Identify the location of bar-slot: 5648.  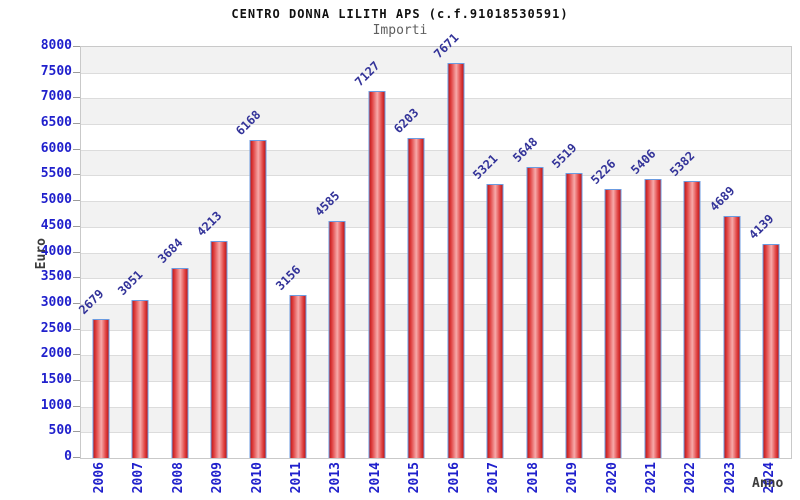
(532, 252).